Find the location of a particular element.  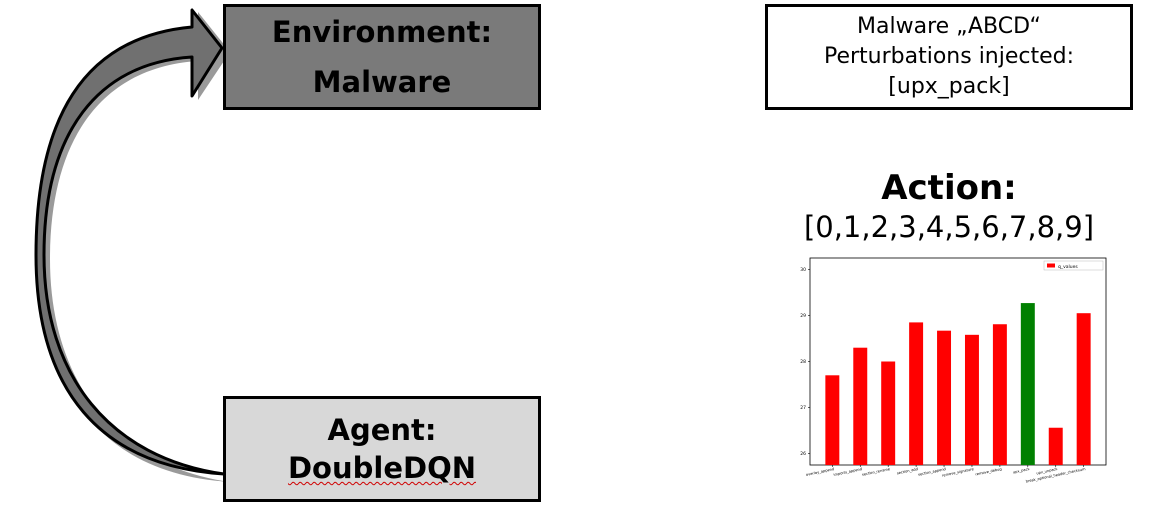

y-axis: 26 27 28 29 30 is located at coordinates (805, 362).